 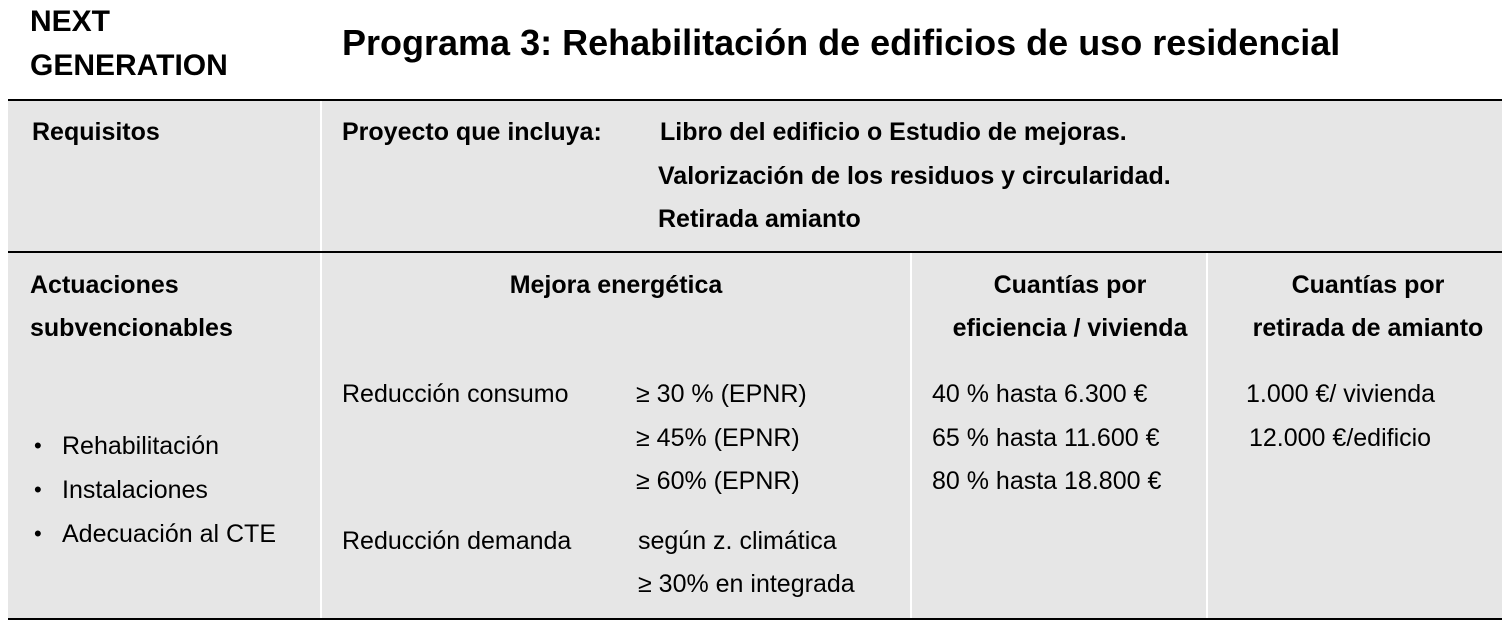 I want to click on header-cell-amianto, so click(x=1355, y=307).